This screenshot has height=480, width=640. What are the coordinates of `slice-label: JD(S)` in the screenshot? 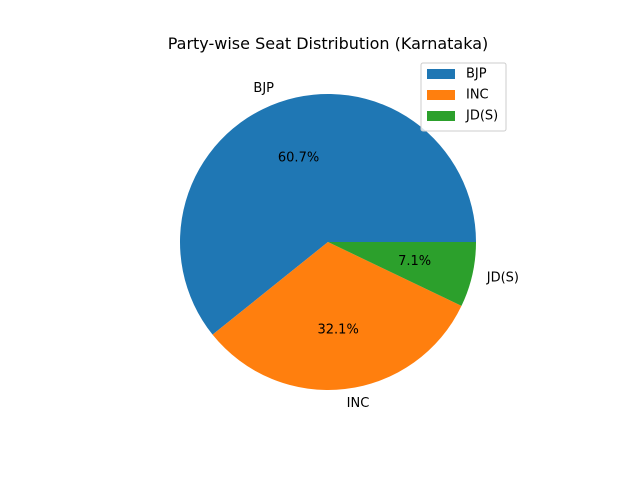 It's located at (502, 278).